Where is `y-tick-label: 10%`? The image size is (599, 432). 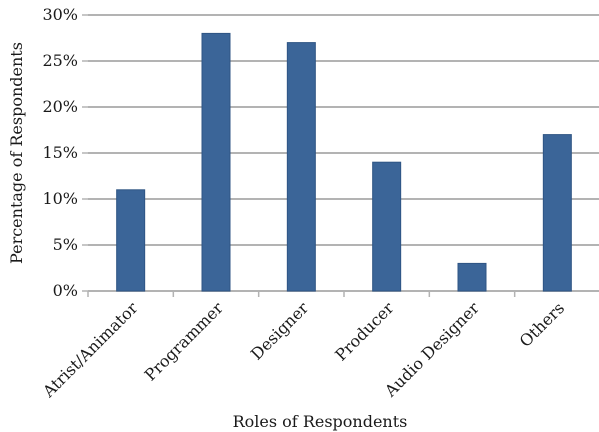
y-tick-label: 10% is located at coordinates (60, 198).